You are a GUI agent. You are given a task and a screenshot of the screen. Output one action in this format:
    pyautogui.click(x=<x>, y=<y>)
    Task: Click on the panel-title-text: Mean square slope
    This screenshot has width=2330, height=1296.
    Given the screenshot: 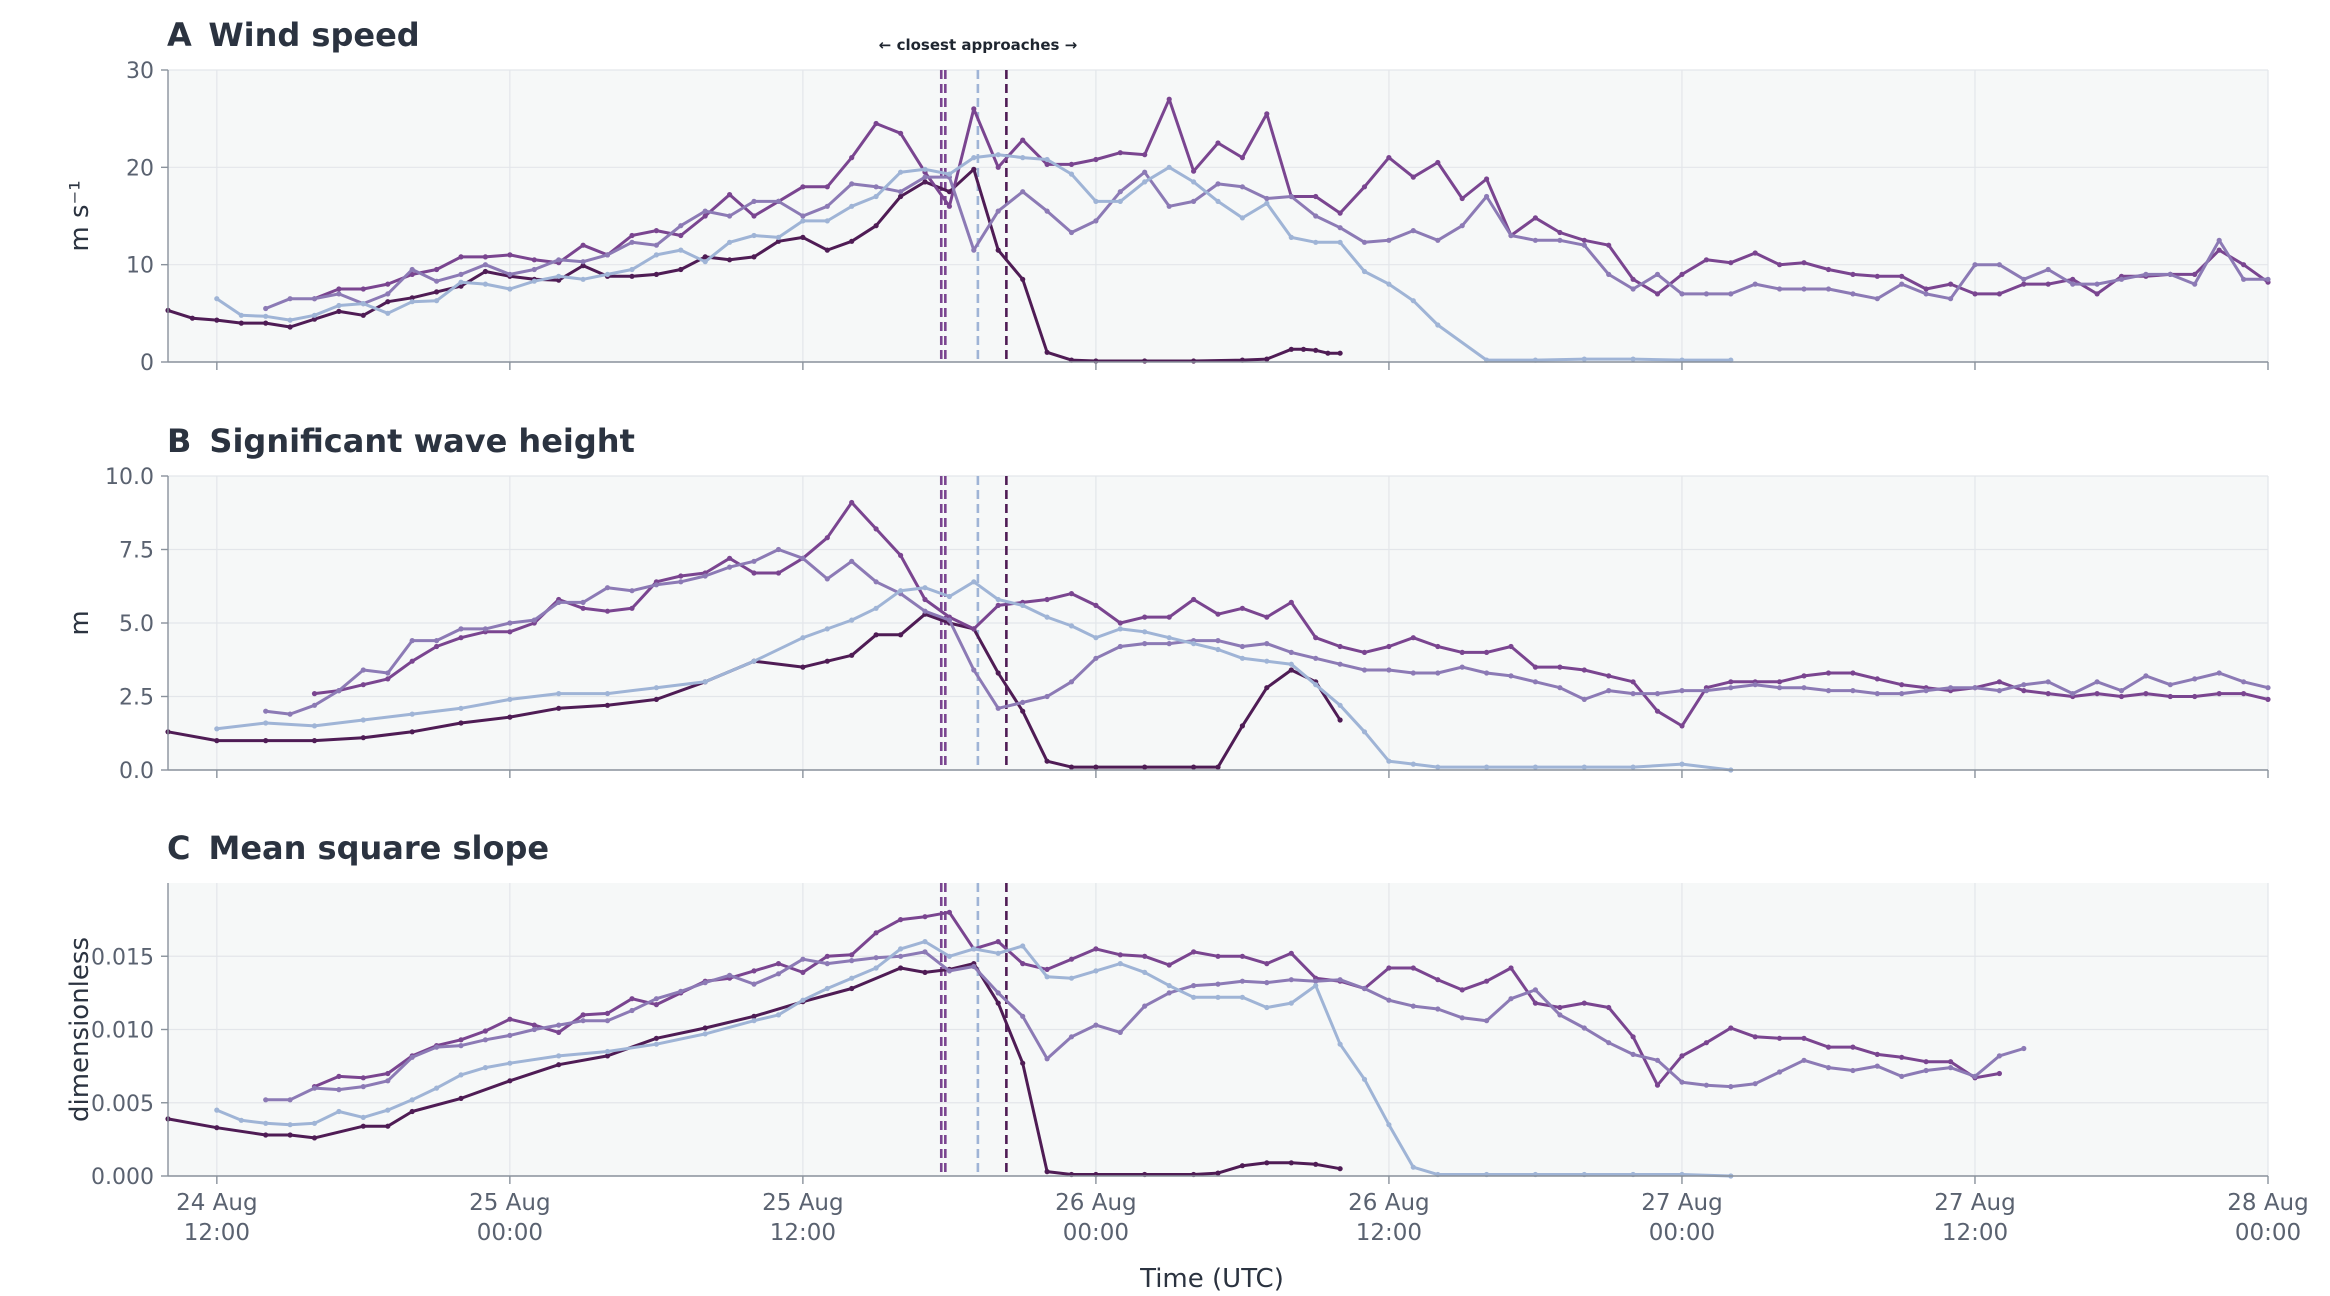 What is the action you would take?
    pyautogui.click(x=378, y=848)
    